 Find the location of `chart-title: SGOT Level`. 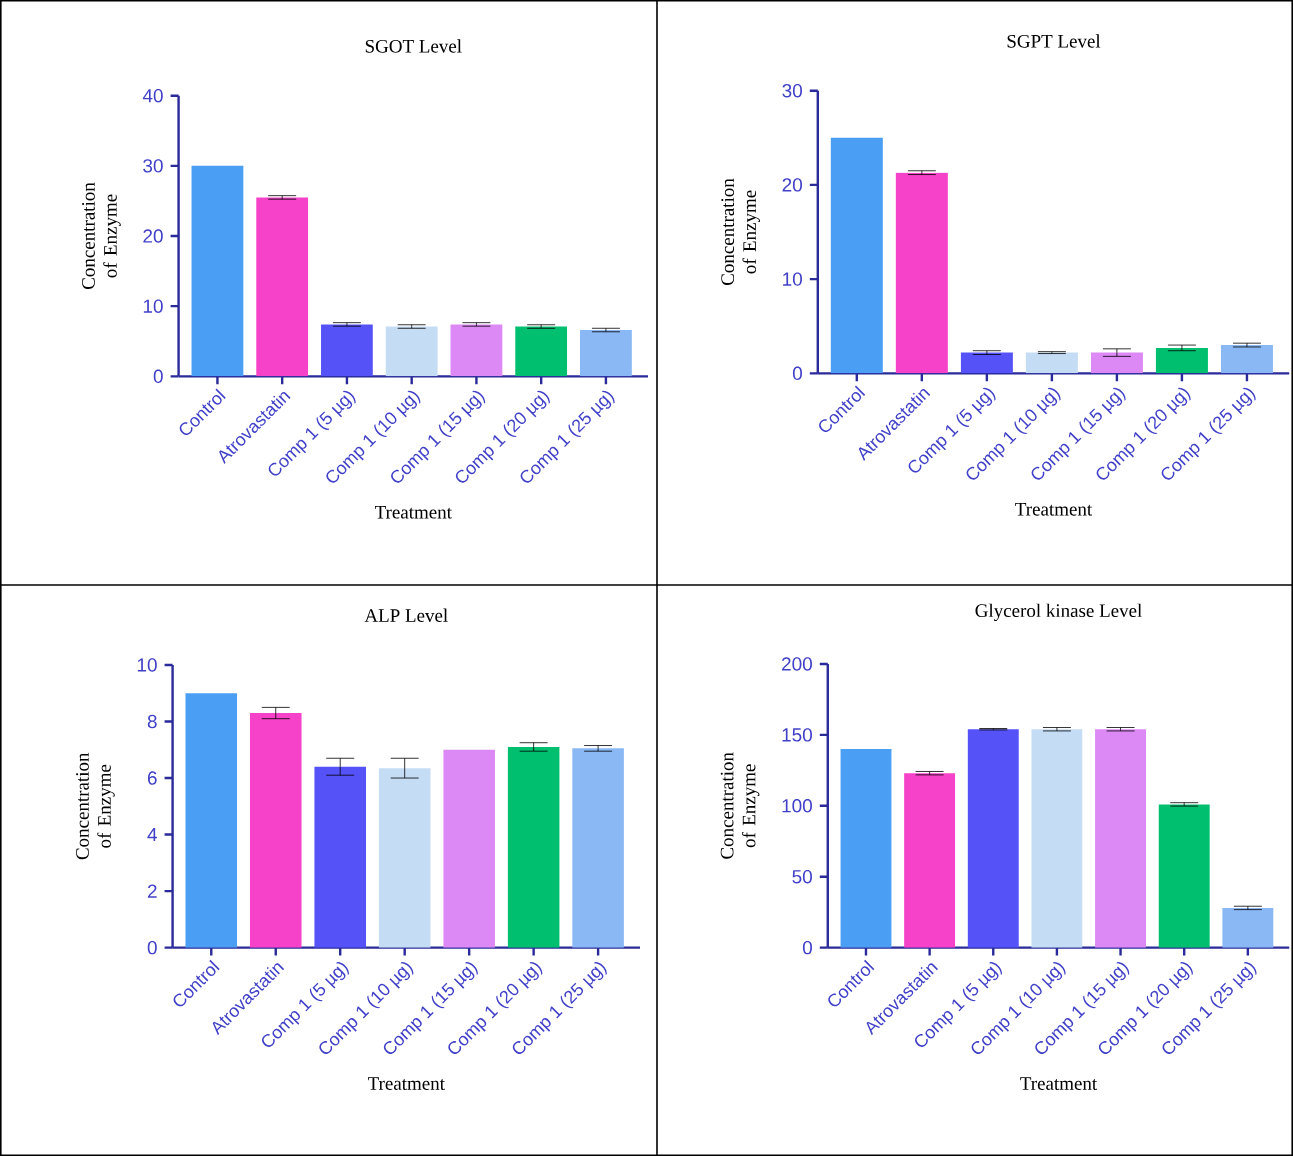

chart-title: SGOT Level is located at coordinates (413, 46).